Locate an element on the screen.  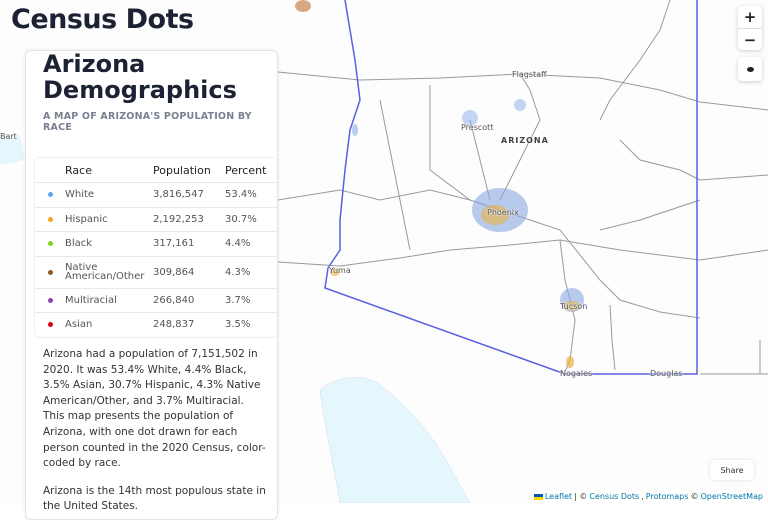
zoom-out-button: − is located at coordinates (750, 39).